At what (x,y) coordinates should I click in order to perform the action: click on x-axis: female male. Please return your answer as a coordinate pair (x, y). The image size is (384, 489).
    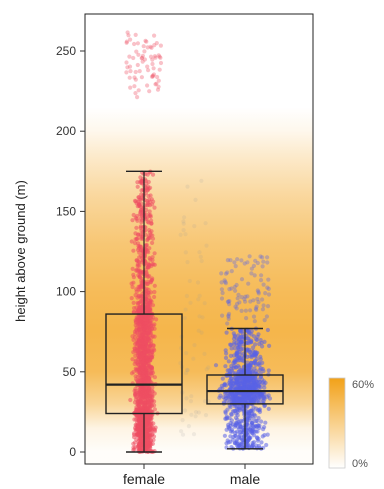
    Looking at the image, I should click on (191, 475).